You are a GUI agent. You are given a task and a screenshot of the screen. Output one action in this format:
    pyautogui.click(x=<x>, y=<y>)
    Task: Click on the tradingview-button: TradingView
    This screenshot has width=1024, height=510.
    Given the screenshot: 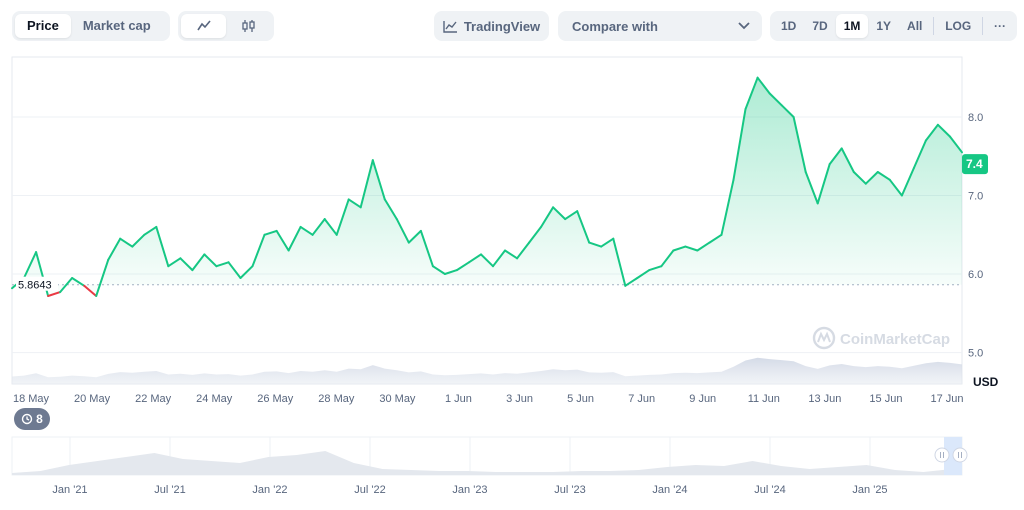 What is the action you would take?
    pyautogui.click(x=491, y=26)
    